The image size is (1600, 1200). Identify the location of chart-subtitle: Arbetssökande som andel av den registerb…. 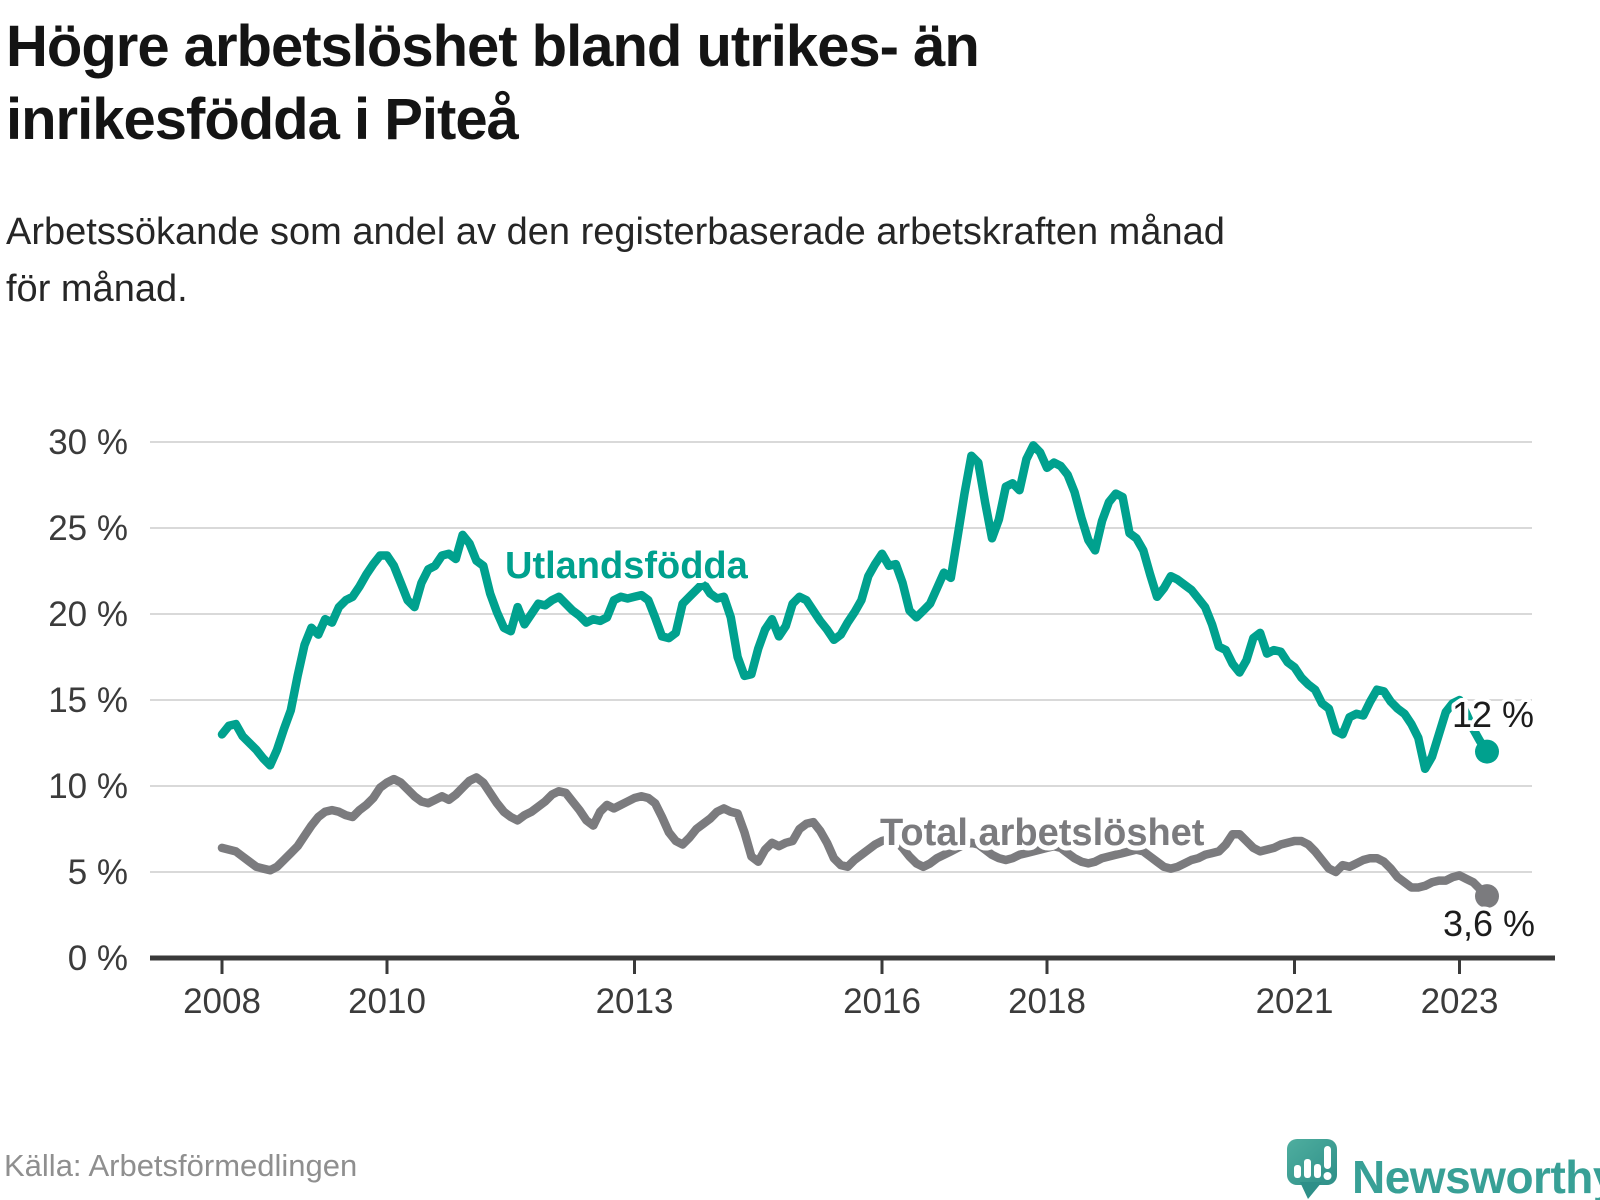
(786, 261).